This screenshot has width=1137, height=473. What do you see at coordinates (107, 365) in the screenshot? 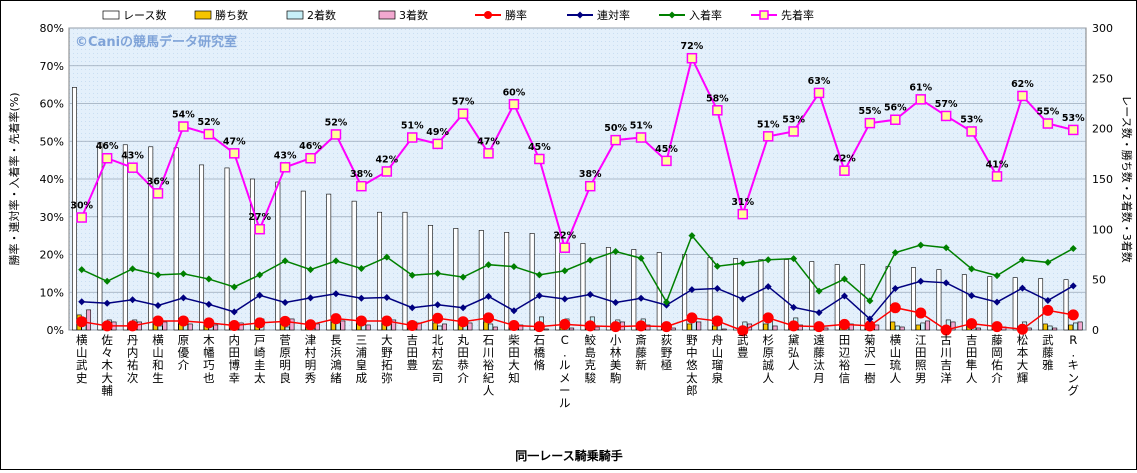
I see `x-tick-label: 佐々木大輔` at bounding box center [107, 365].